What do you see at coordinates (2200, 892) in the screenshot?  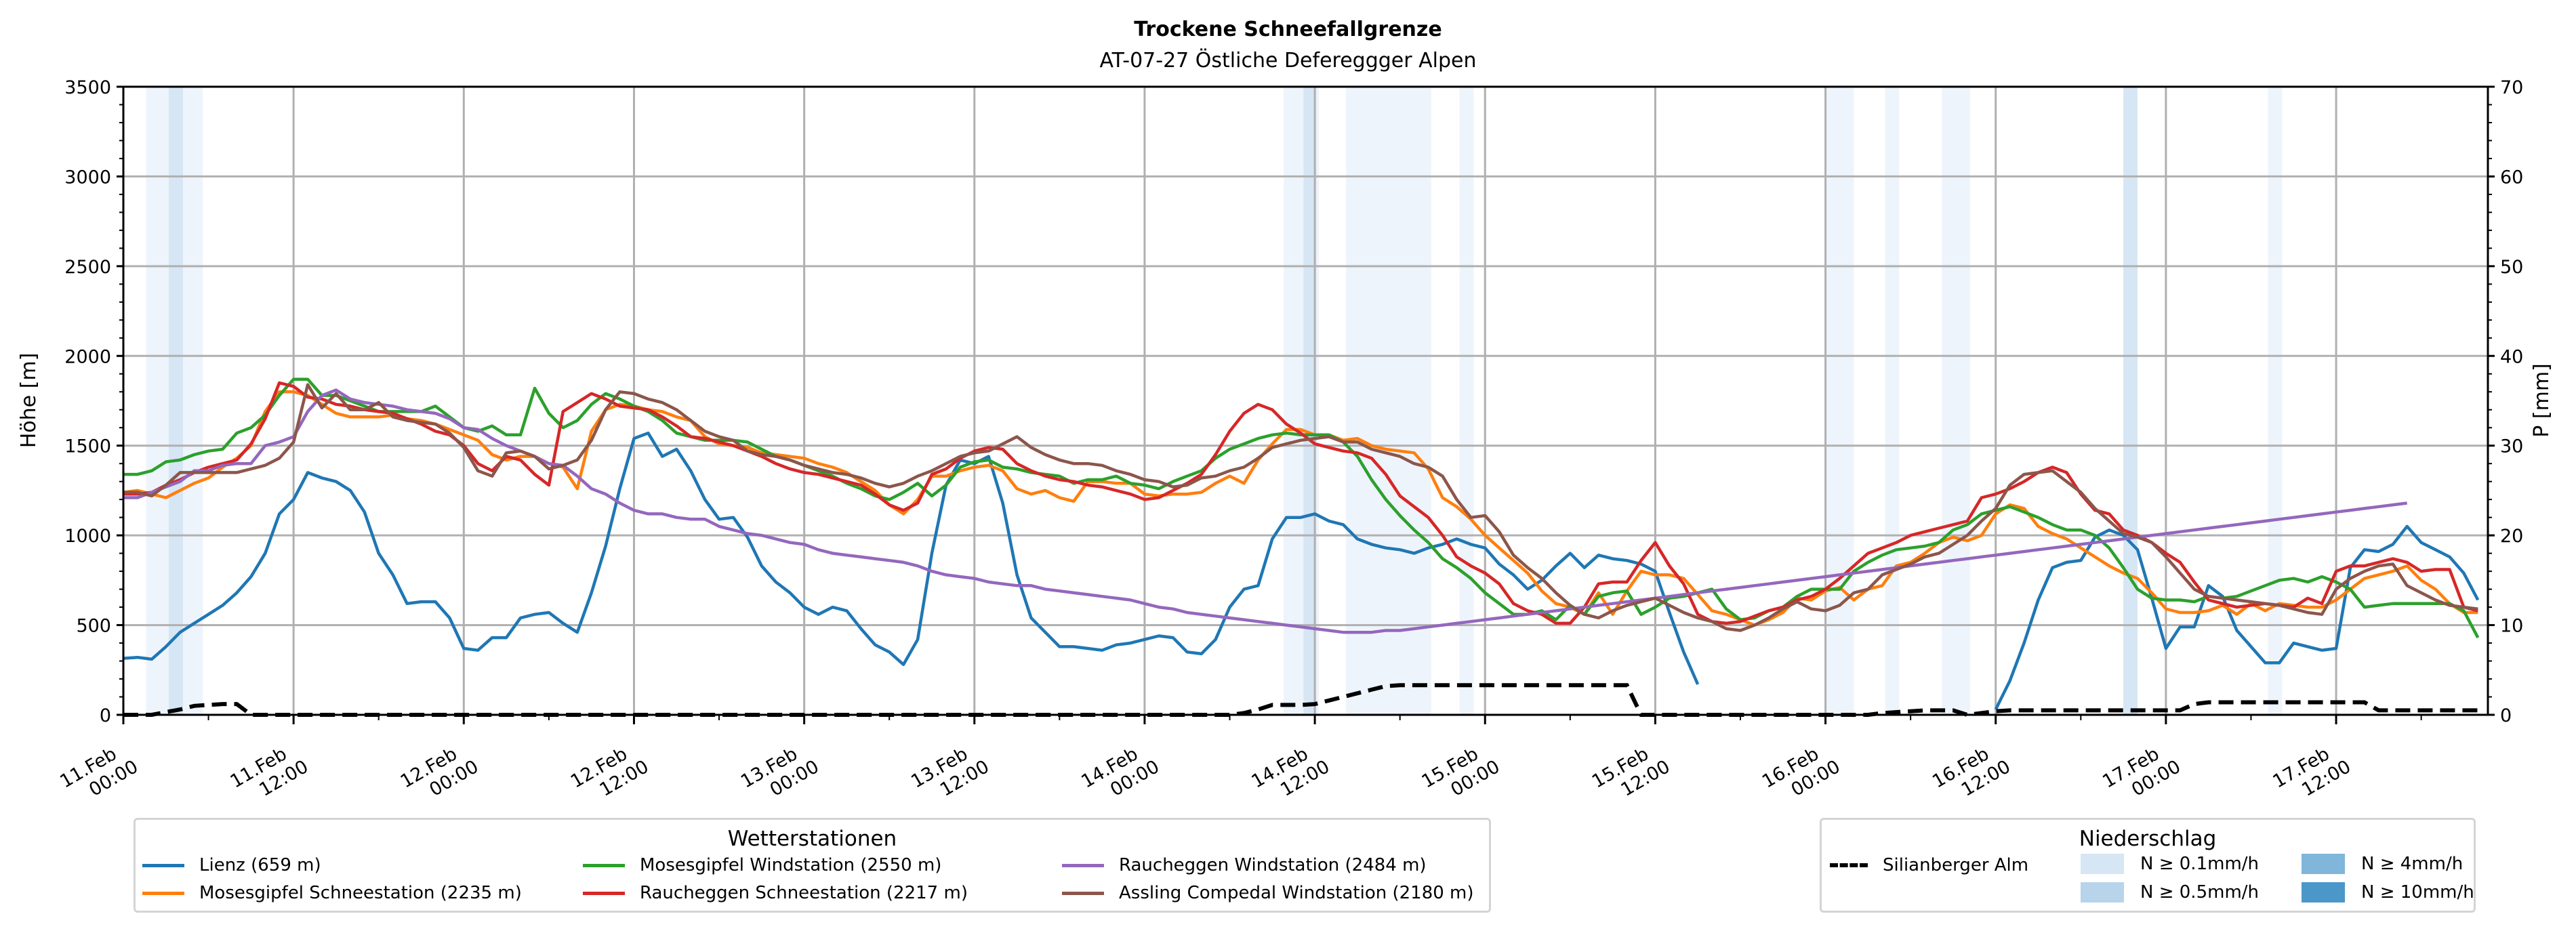 I see `legend-label: N ≥ 0.5mm/h` at bounding box center [2200, 892].